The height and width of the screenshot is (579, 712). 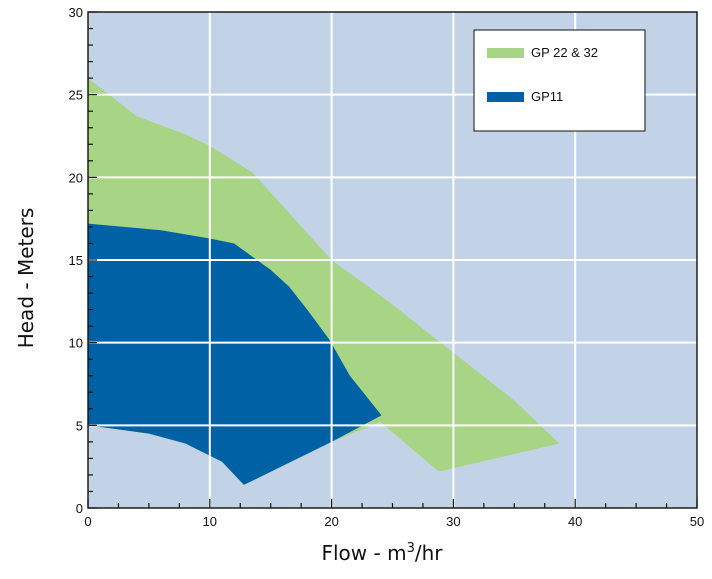 I want to click on x-tick-label: 40, so click(x=575, y=521).